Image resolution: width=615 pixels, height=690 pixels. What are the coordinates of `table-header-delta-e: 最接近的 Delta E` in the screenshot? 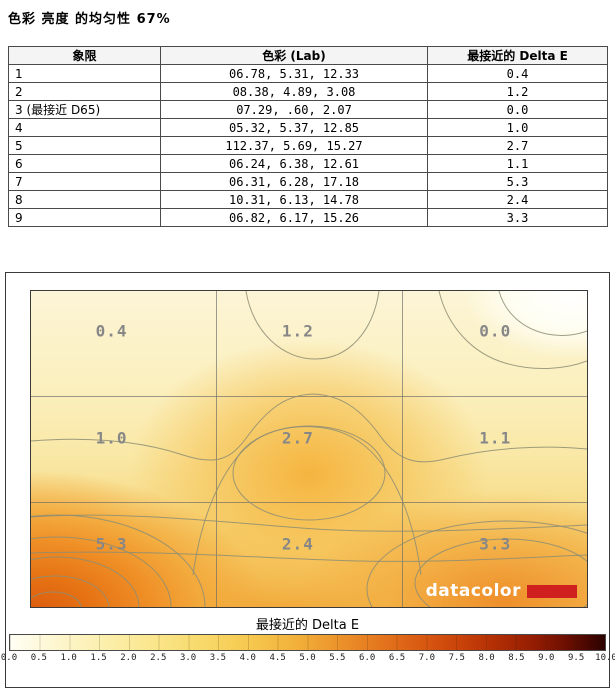 It's located at (517, 55).